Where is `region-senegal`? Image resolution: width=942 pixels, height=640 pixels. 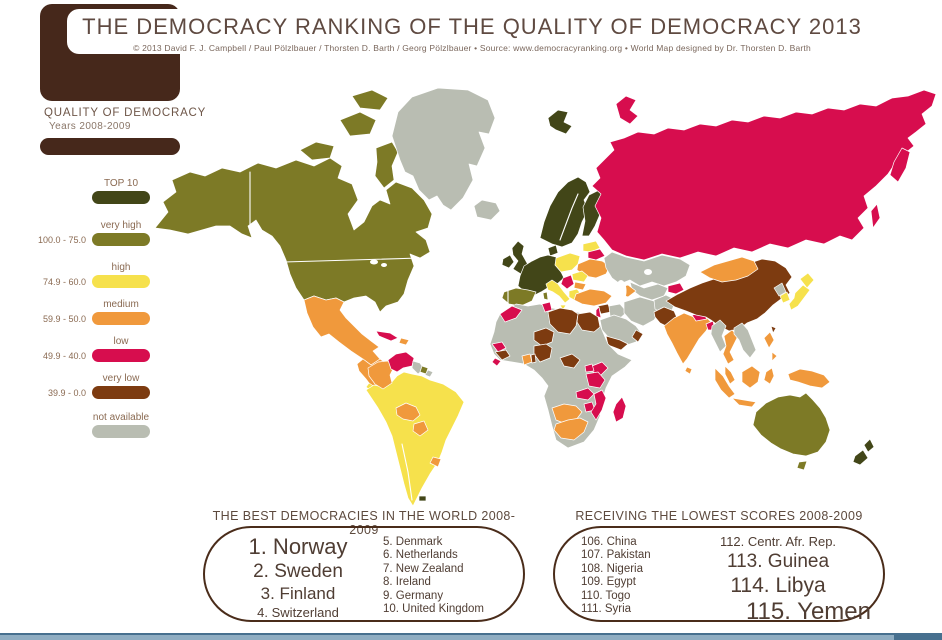 region-senegal is located at coordinates (499, 347).